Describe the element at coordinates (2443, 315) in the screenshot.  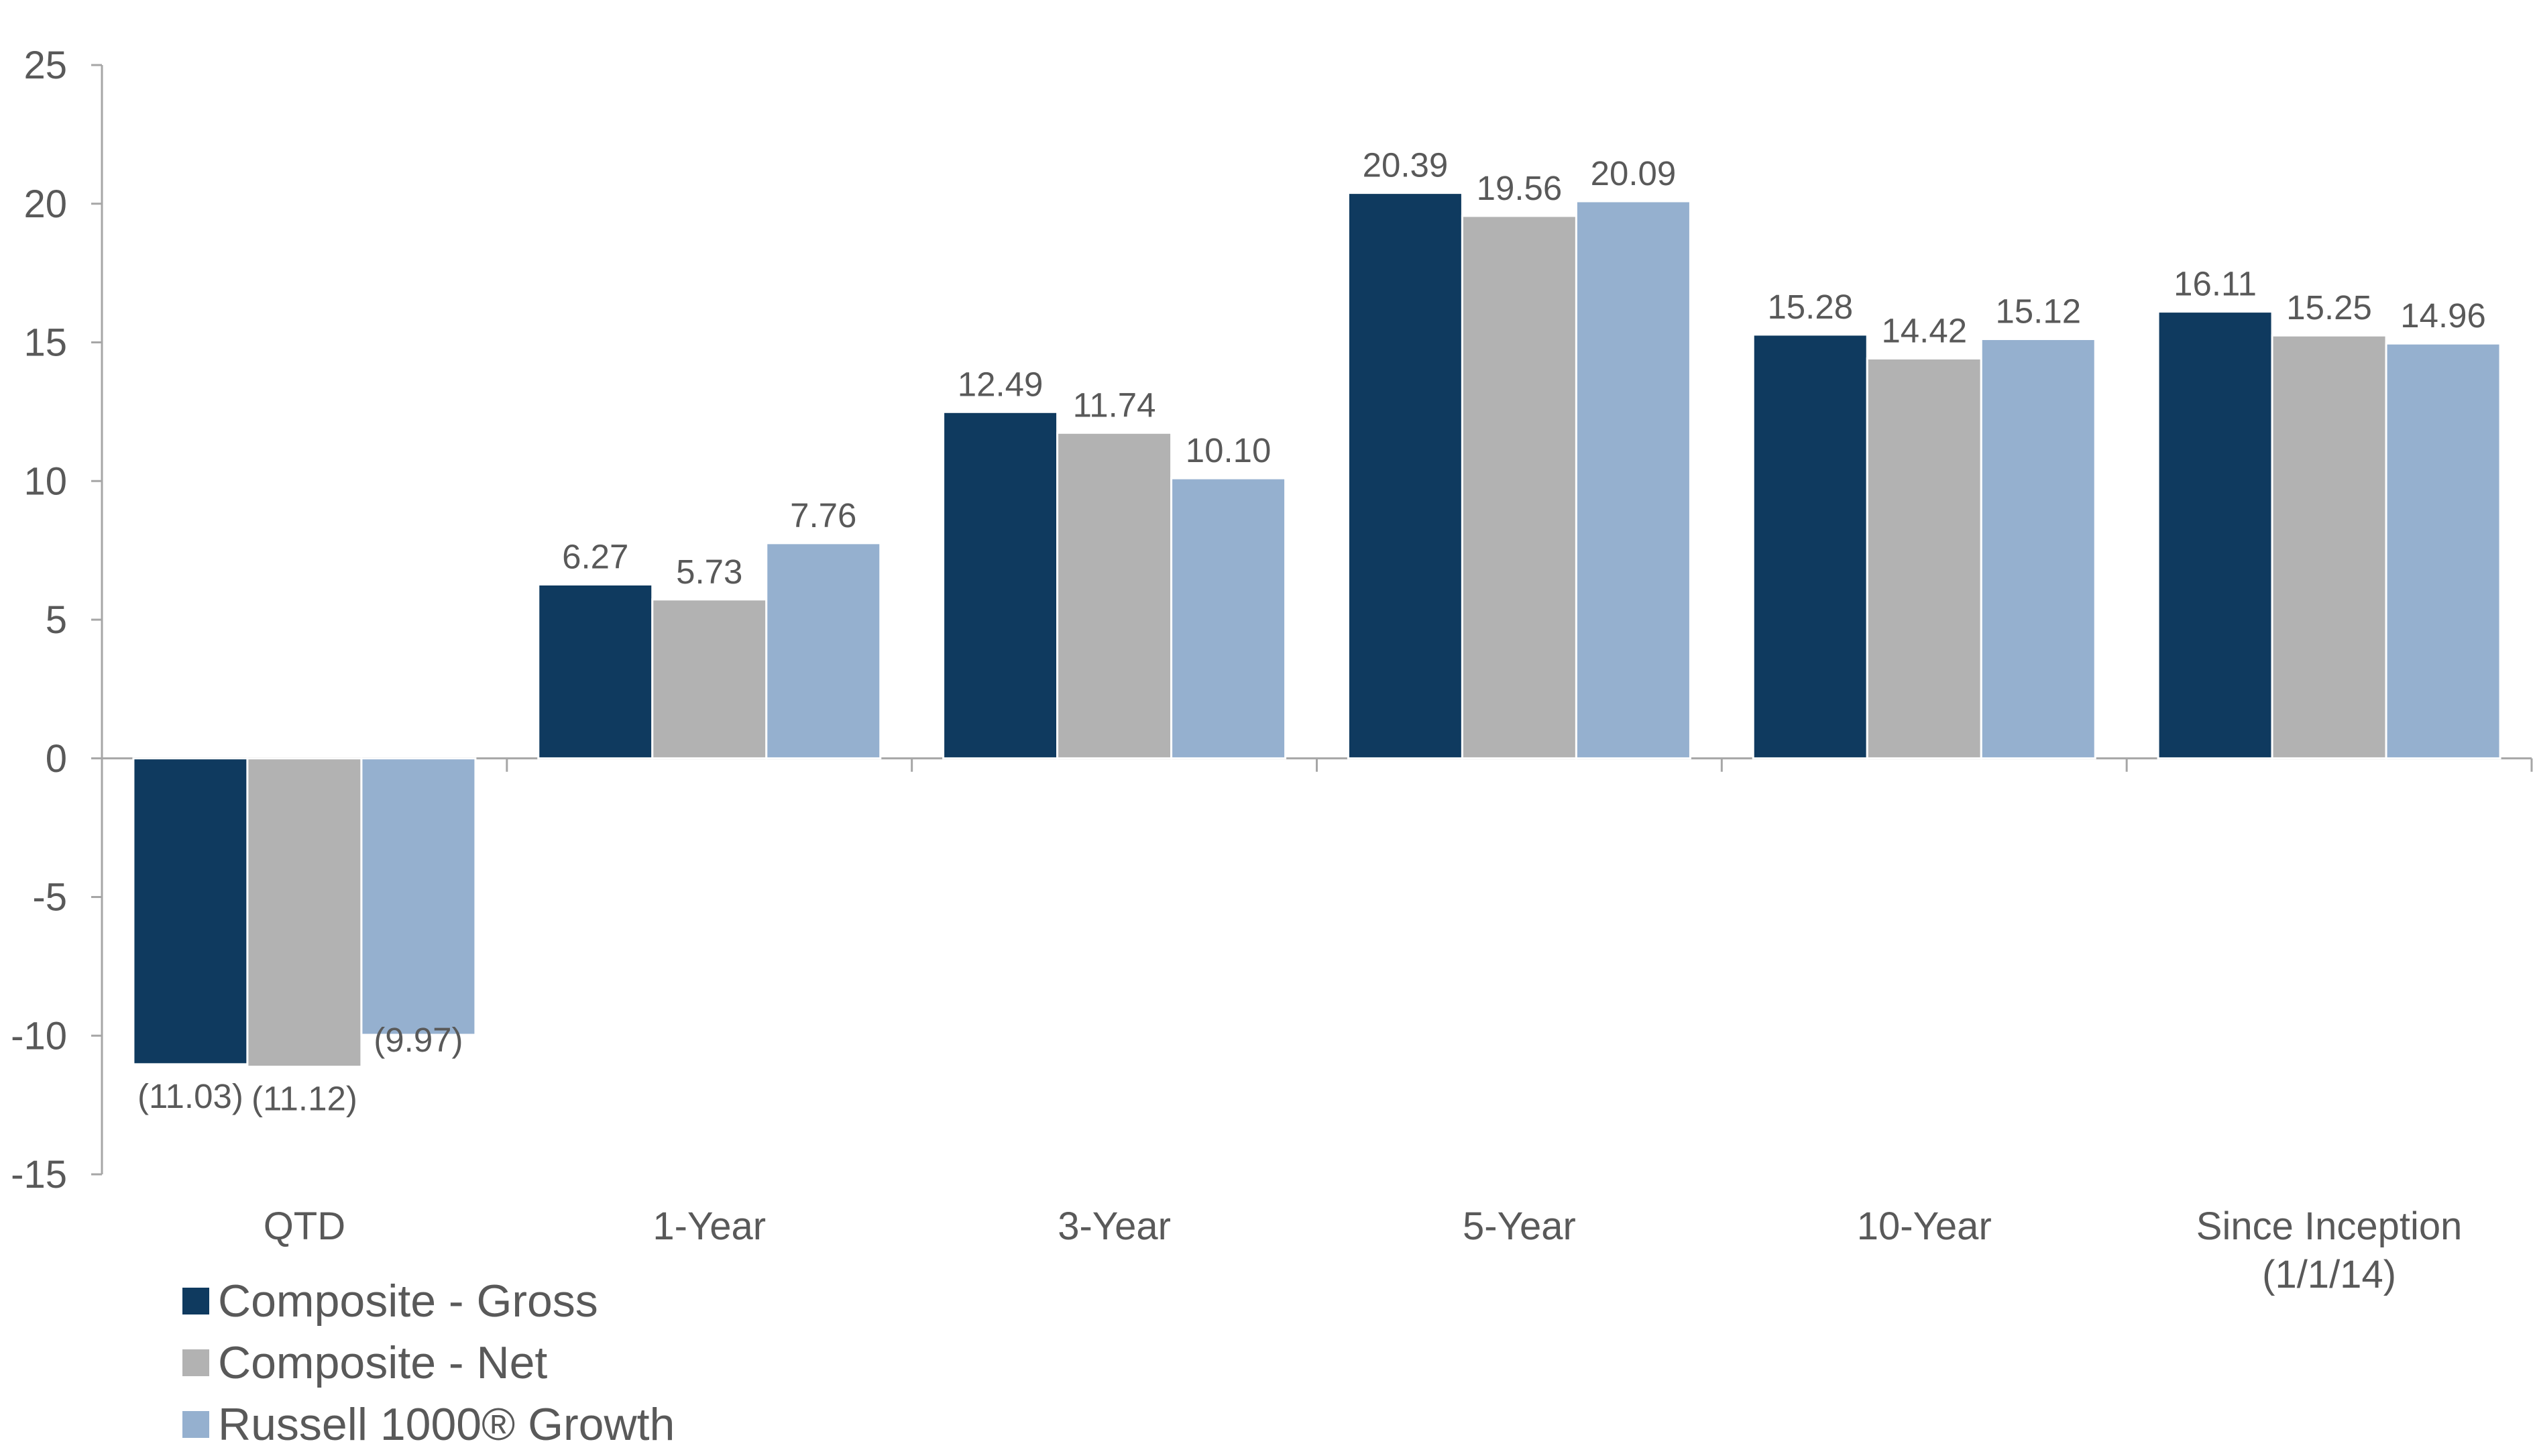
I see `data-label: 14.96` at that location.